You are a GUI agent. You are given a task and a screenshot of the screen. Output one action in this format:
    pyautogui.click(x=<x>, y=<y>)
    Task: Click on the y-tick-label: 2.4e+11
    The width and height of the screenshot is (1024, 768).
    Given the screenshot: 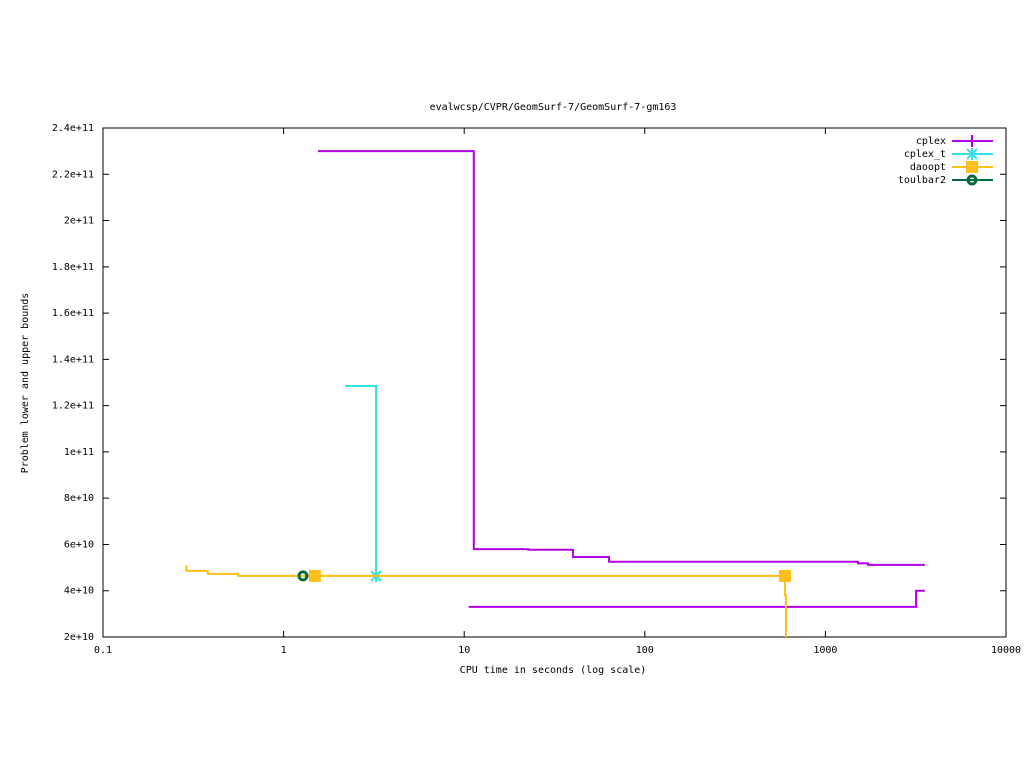 What is the action you would take?
    pyautogui.click(x=73, y=128)
    